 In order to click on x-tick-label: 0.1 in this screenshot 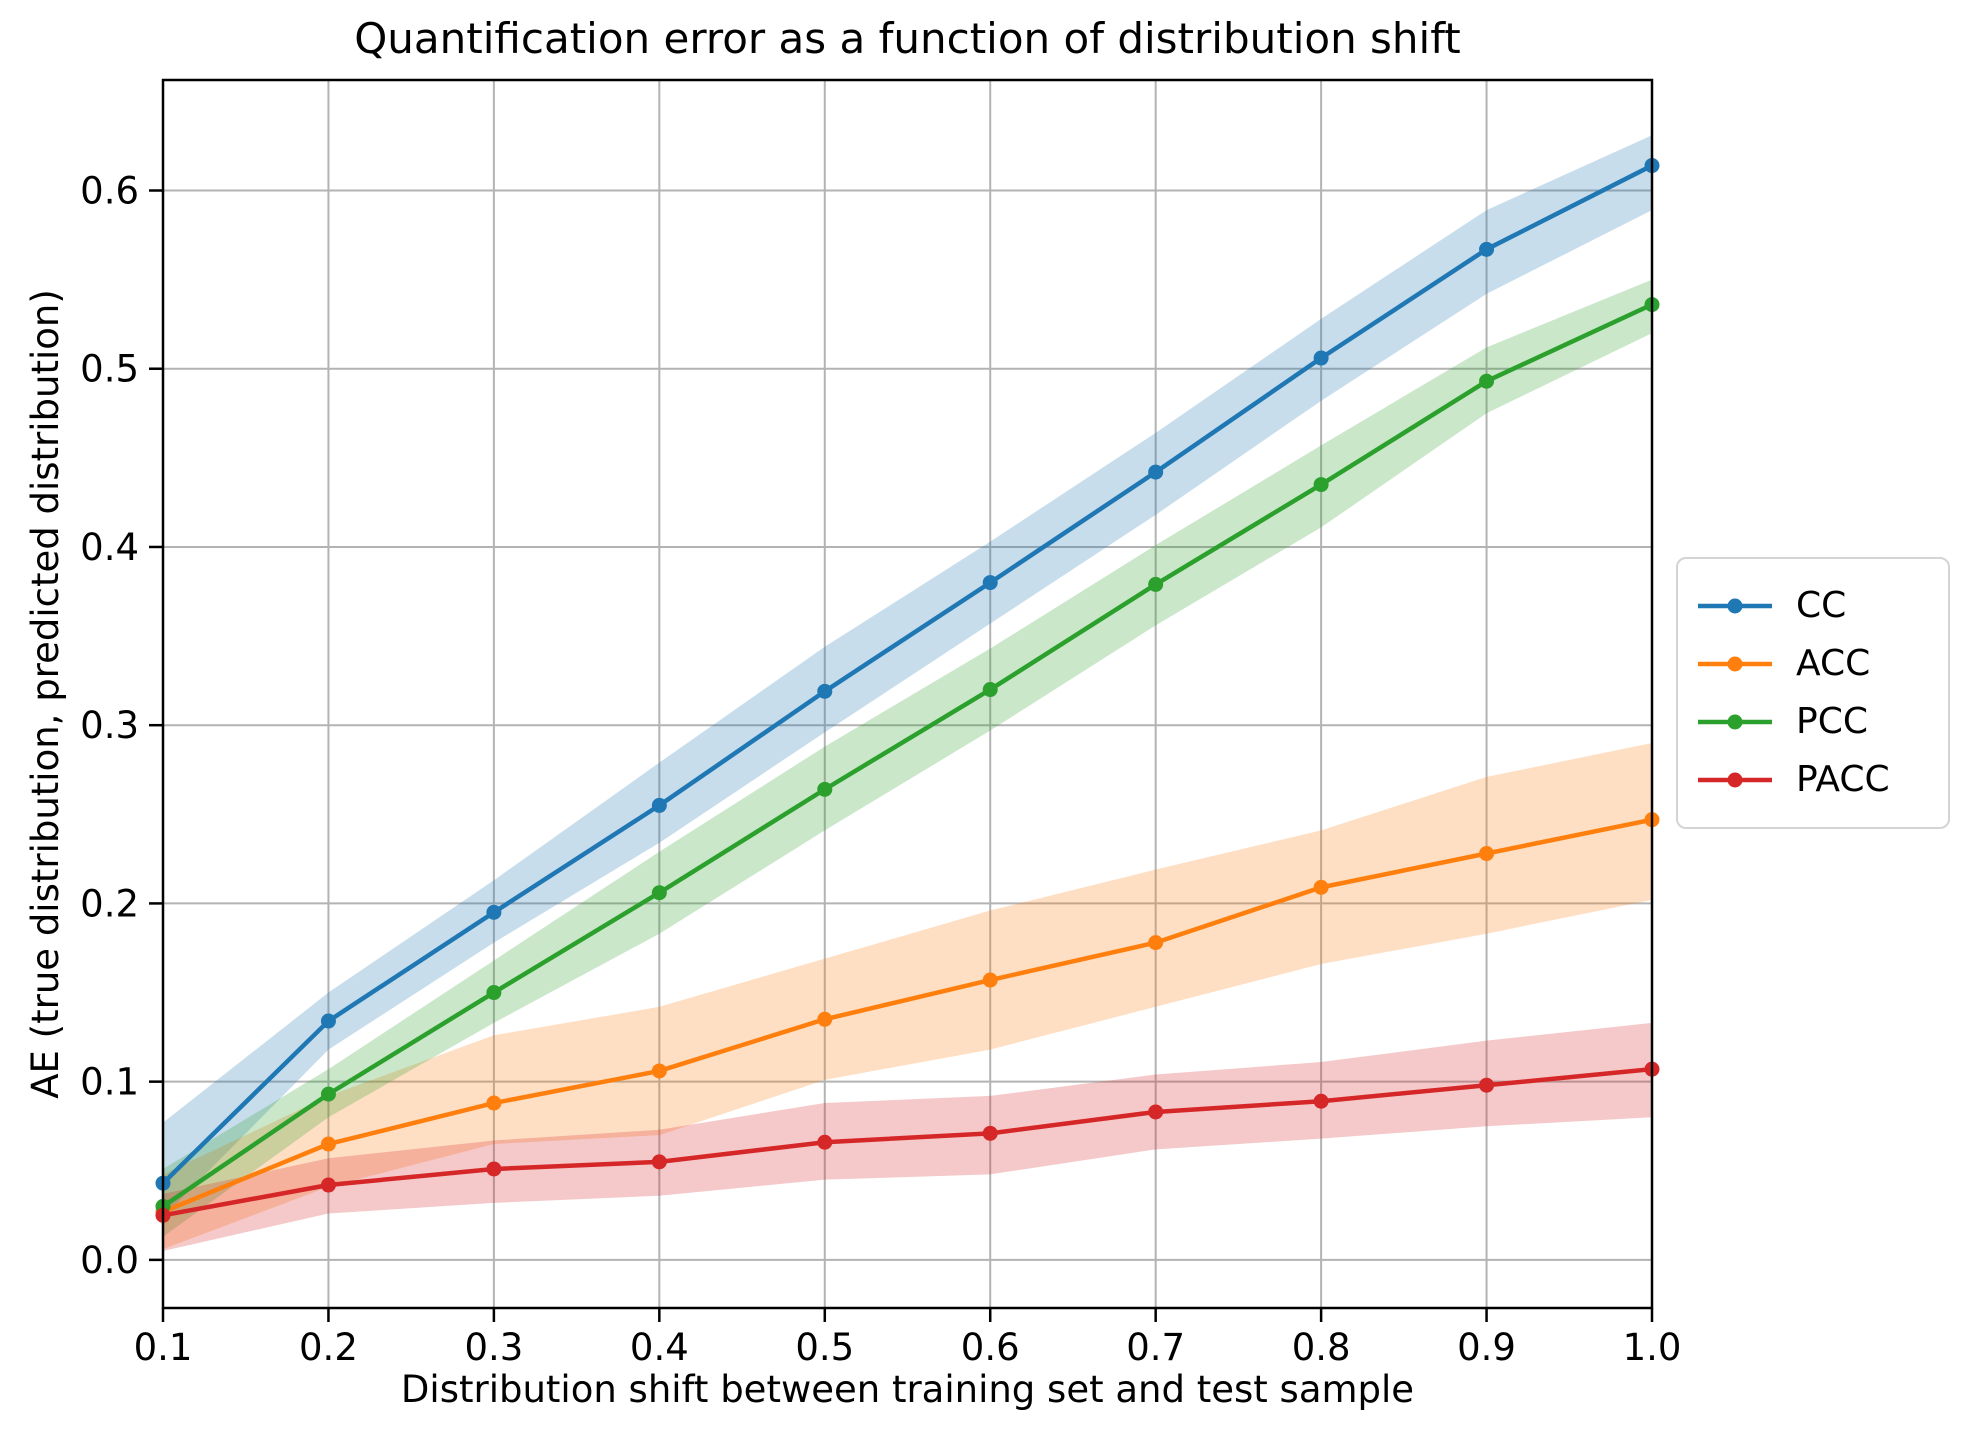, I will do `click(163, 1347)`.